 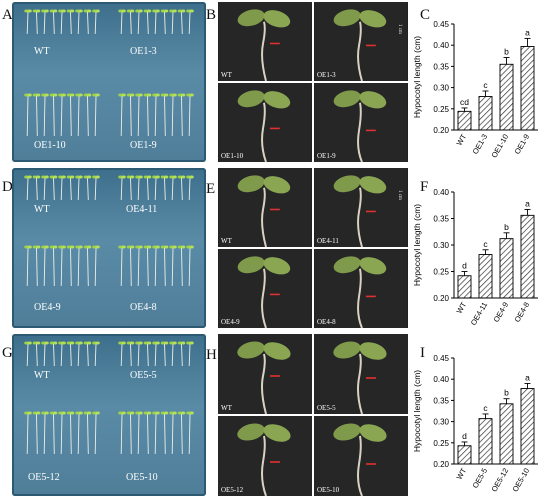 I want to click on photo-label: OE1-9, so click(x=326, y=156).